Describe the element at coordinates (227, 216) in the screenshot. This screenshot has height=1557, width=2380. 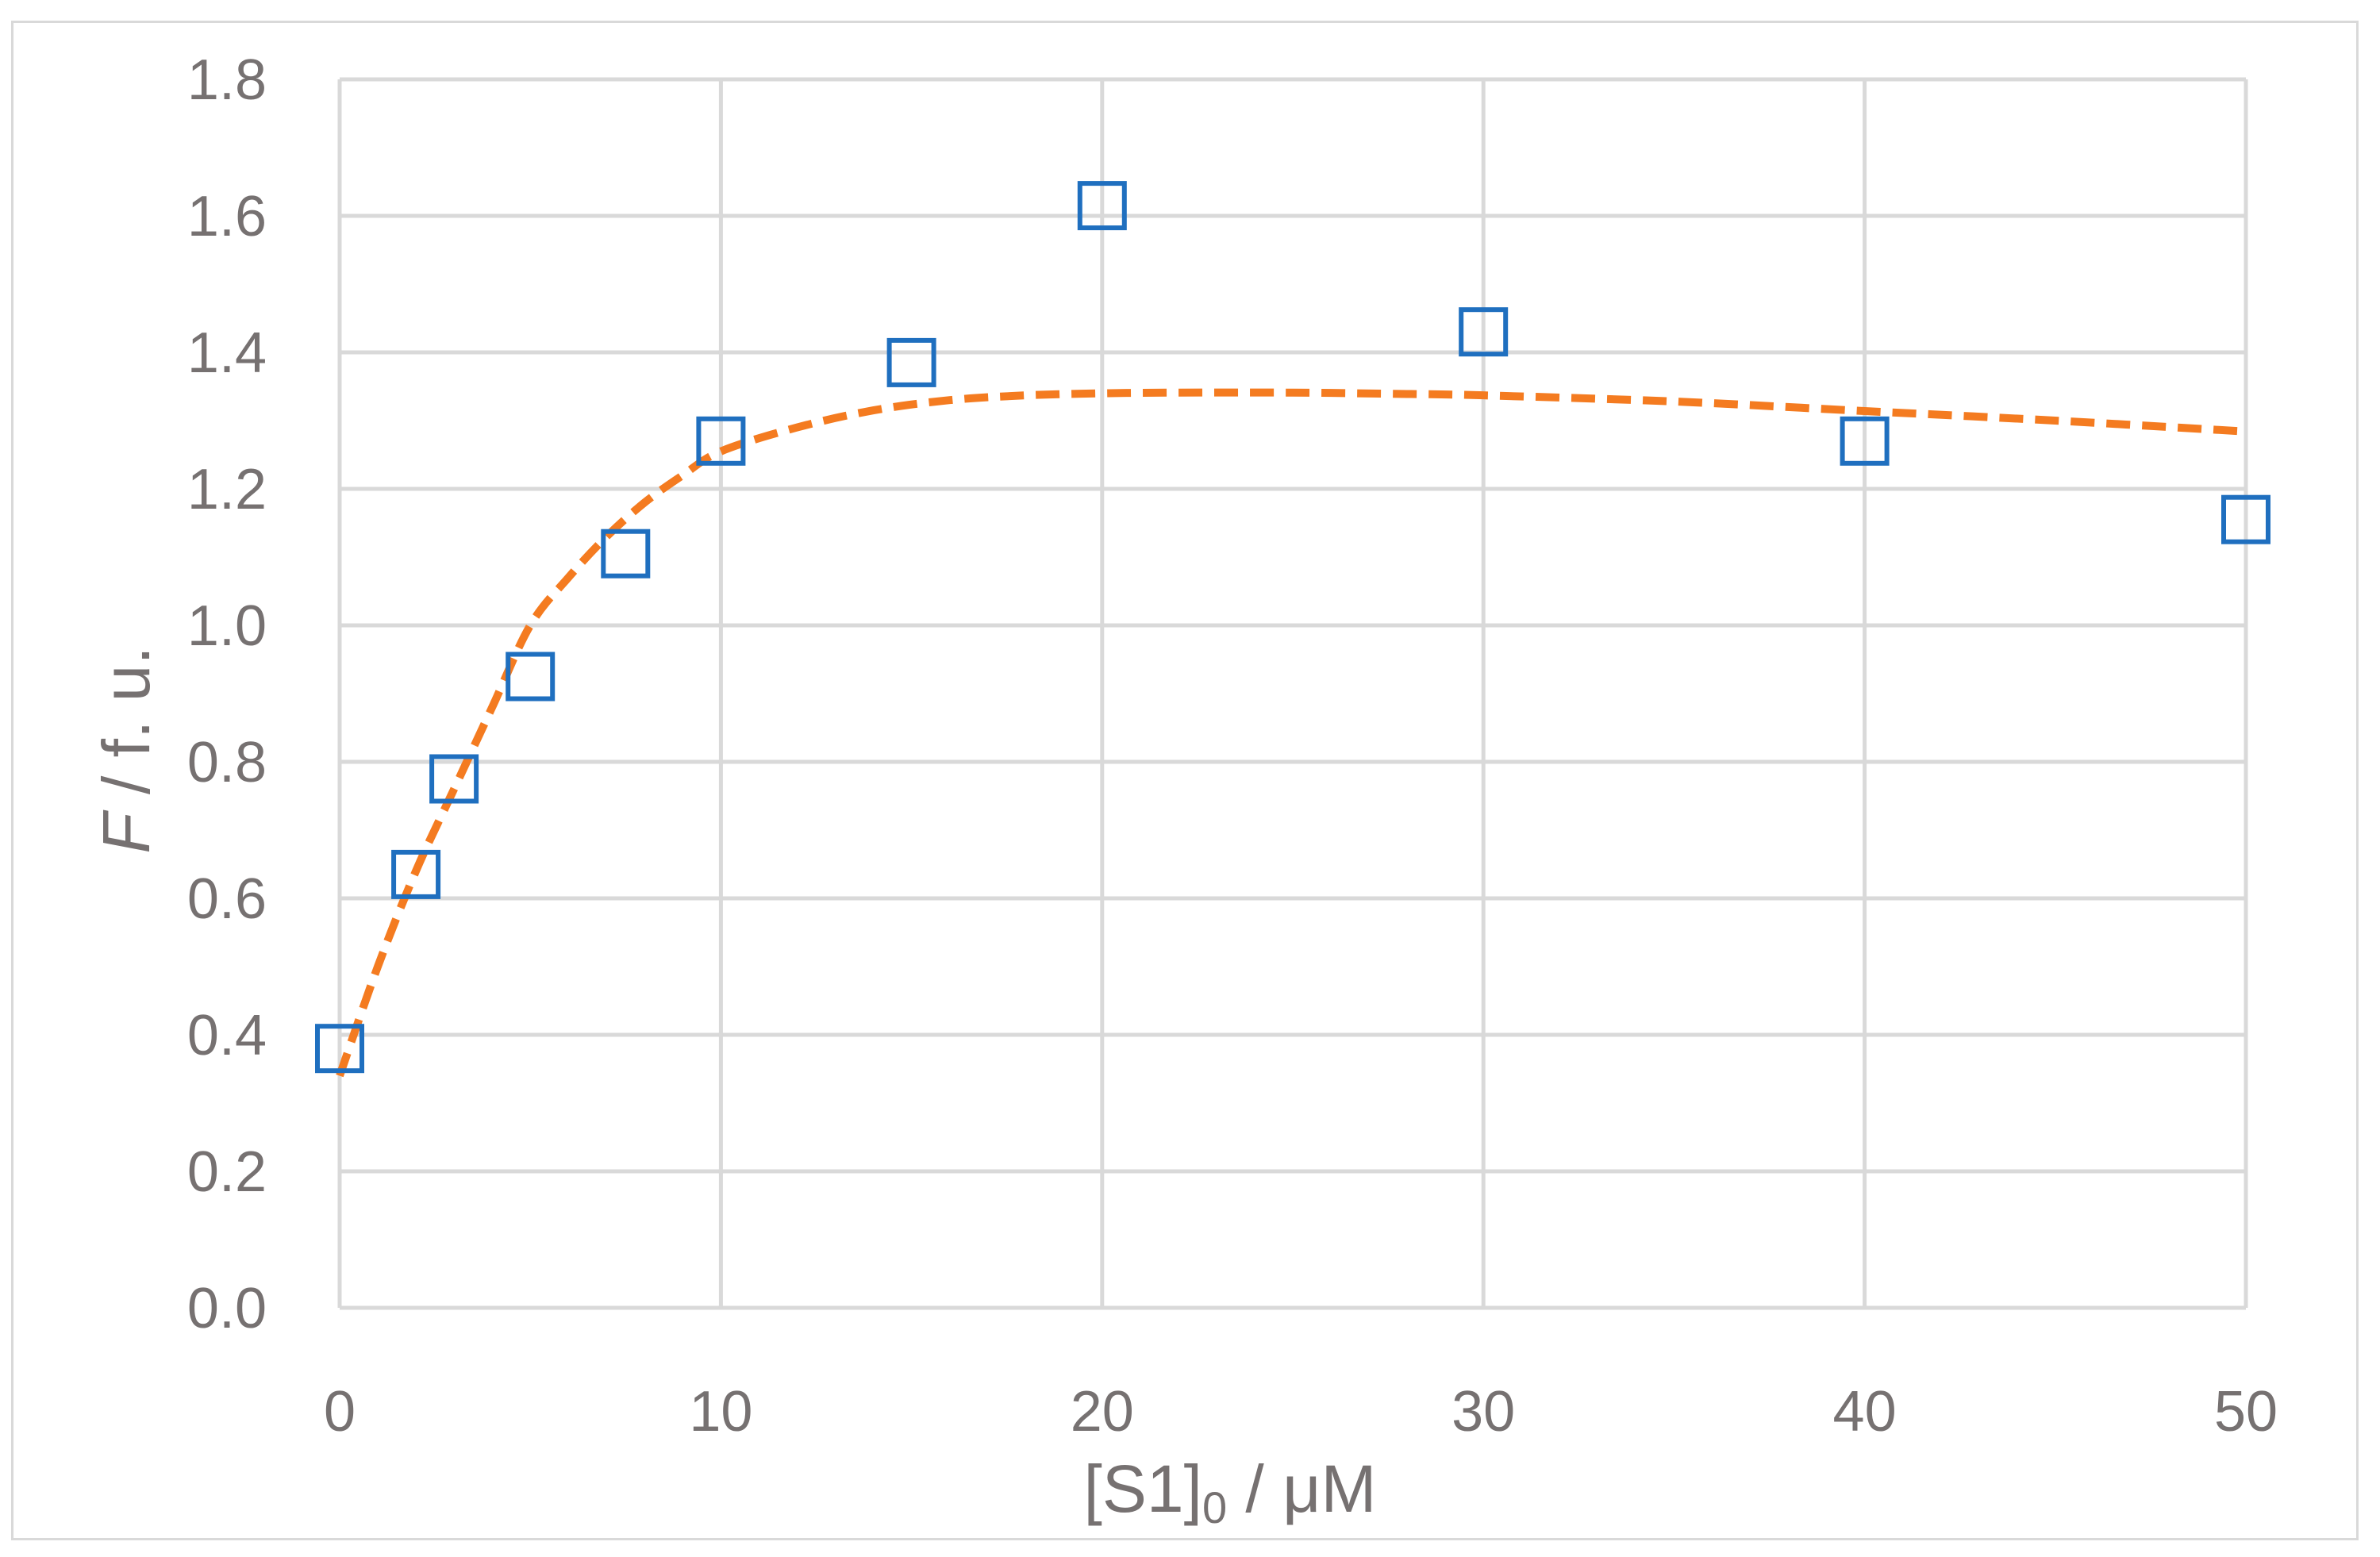
I see `y-tick-label: 1.6` at that location.